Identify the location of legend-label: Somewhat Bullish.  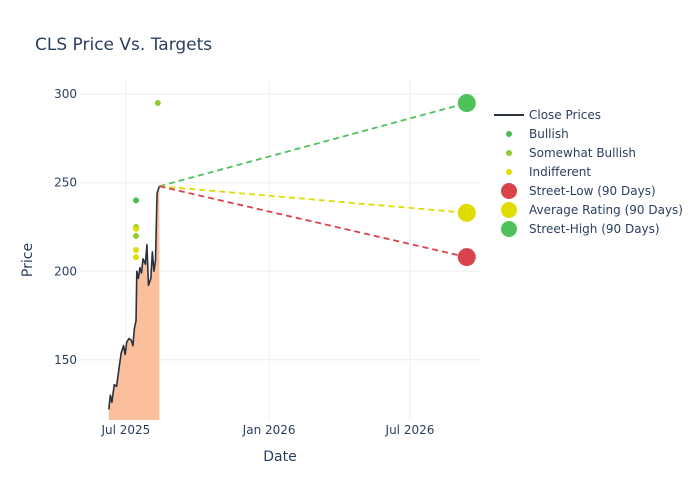
(582, 153).